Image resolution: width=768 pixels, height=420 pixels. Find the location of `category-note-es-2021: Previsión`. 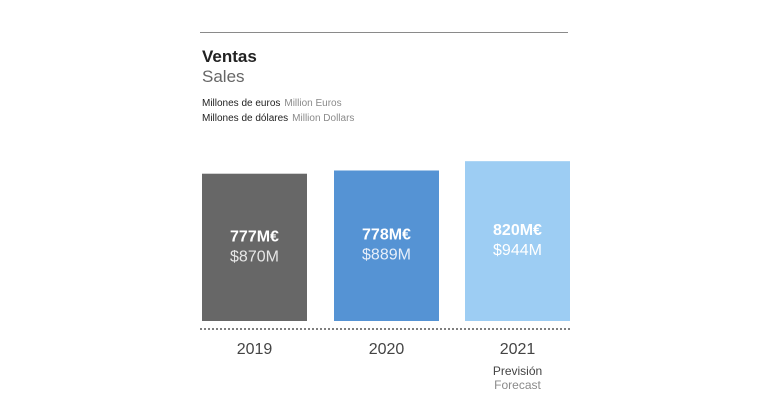

category-note-es-2021: Previsión is located at coordinates (517, 371).